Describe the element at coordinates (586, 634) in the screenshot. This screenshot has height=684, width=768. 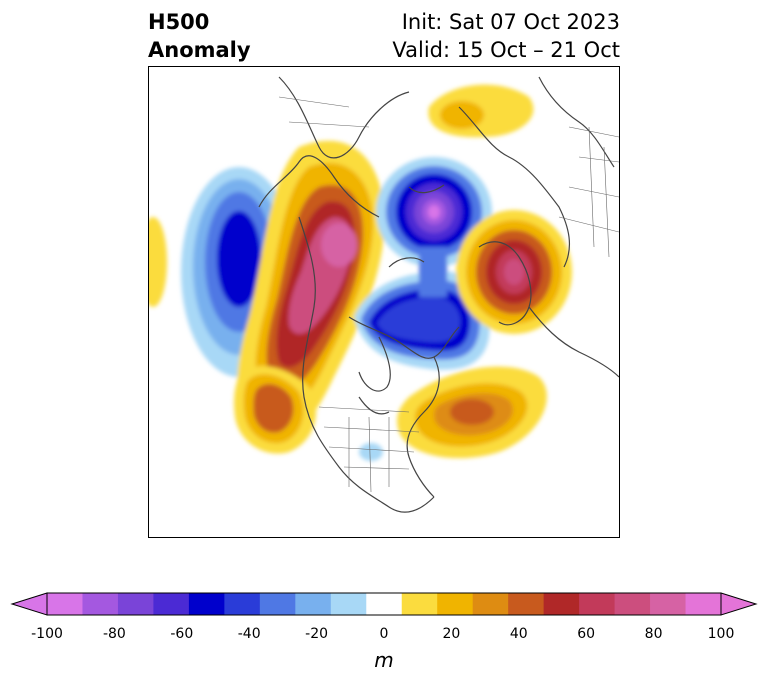
I see `colorbar-tick-label: 60` at that location.